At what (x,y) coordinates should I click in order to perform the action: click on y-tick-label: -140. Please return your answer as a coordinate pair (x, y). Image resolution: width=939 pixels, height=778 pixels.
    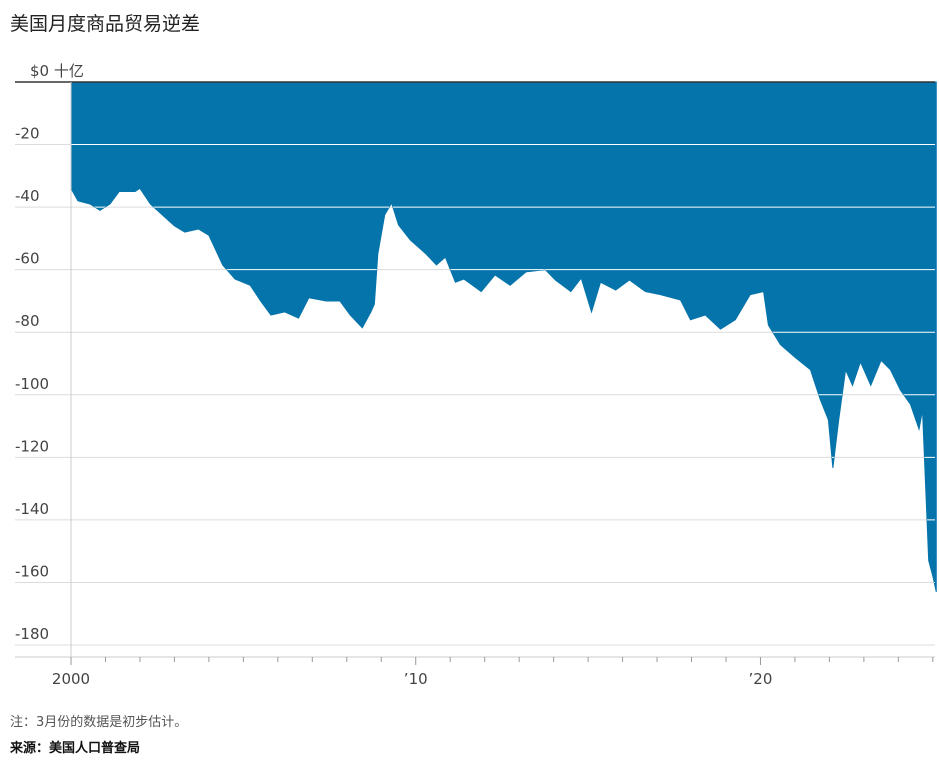
    Looking at the image, I should click on (32, 509).